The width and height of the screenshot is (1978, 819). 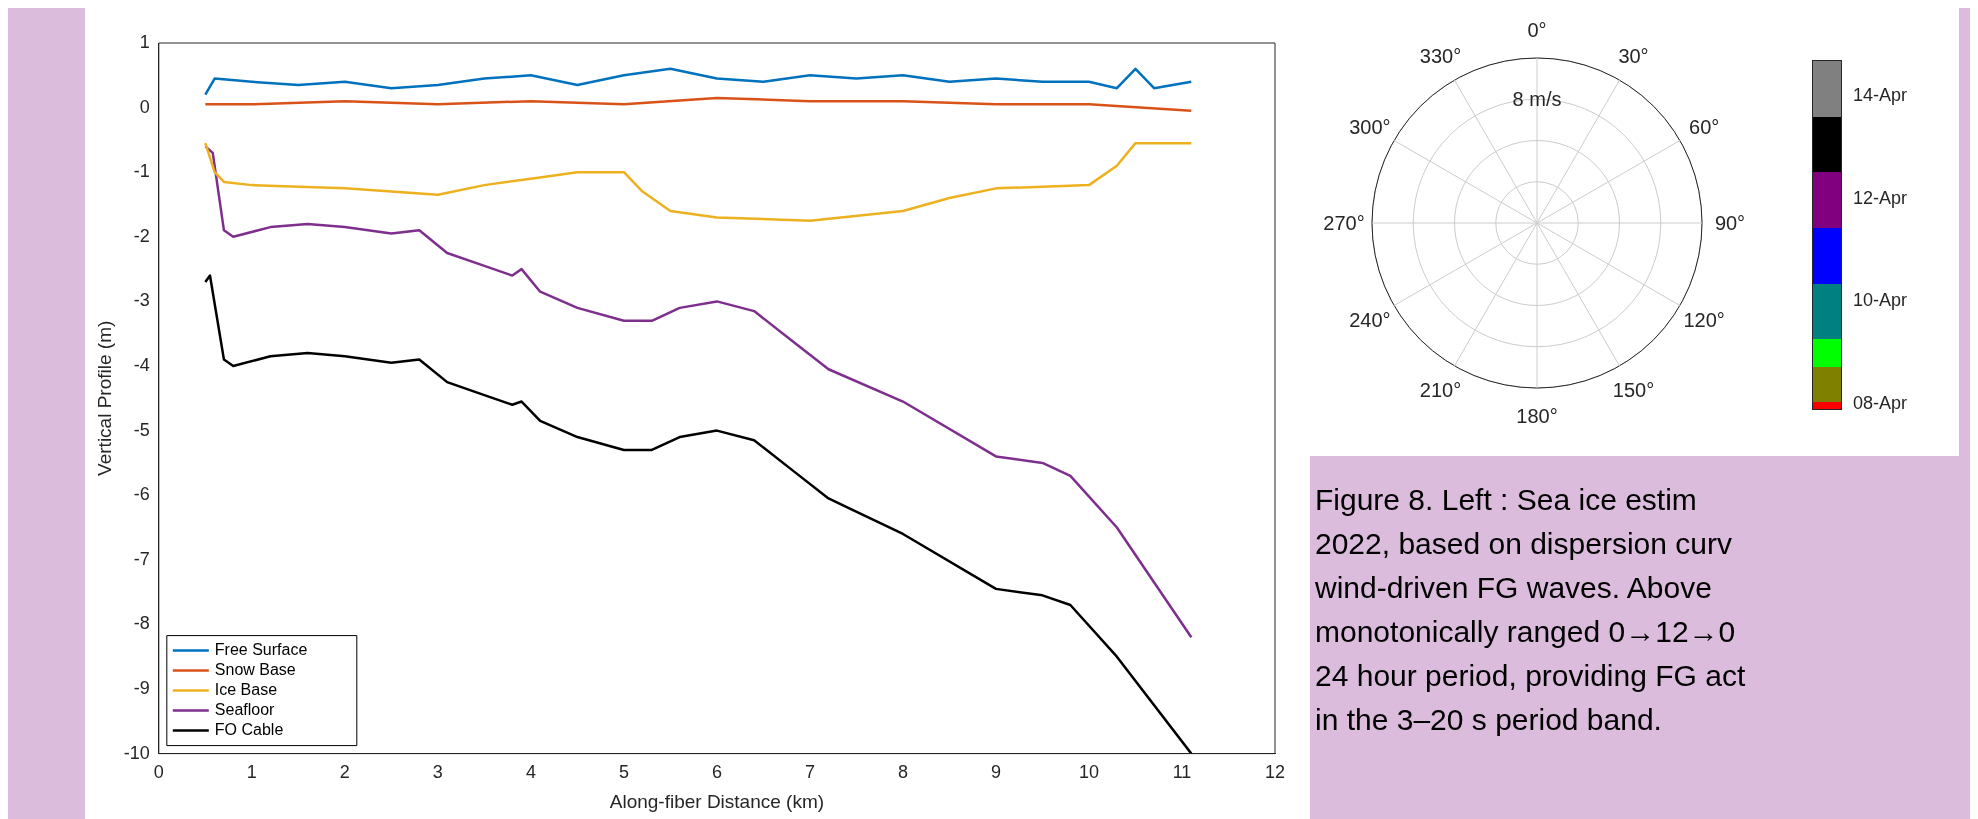 I want to click on text: 12-Apr, so click(x=1880, y=198).